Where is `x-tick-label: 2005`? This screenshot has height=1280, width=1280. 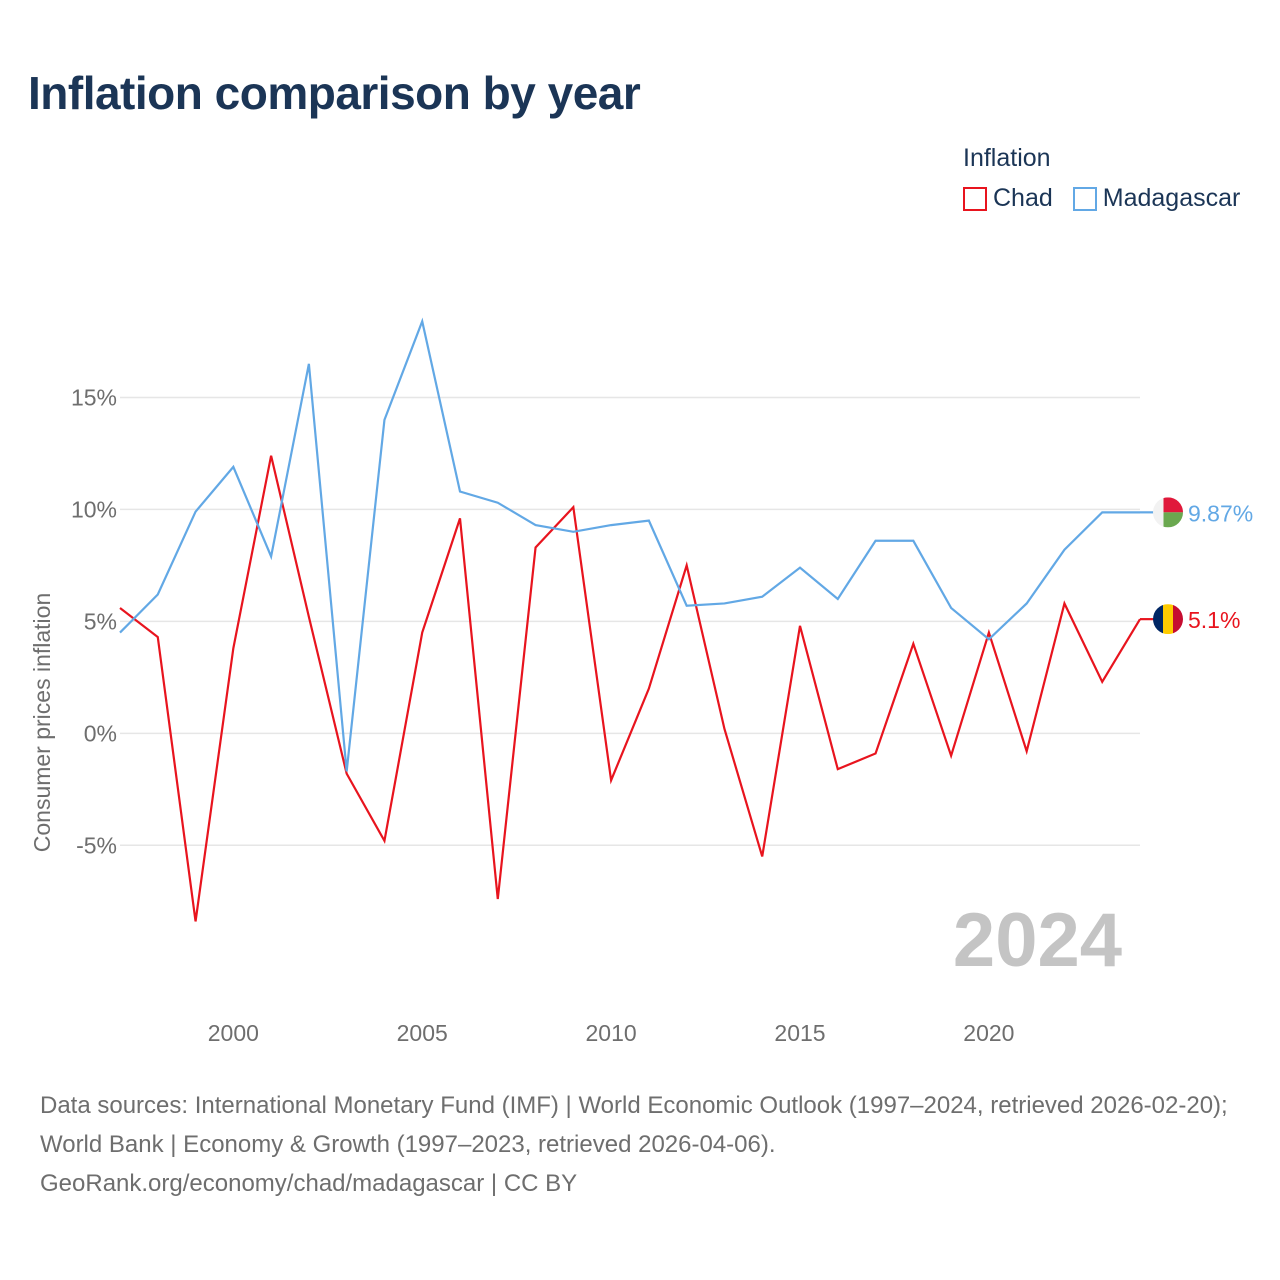 x-tick-label: 2005 is located at coordinates (422, 1033).